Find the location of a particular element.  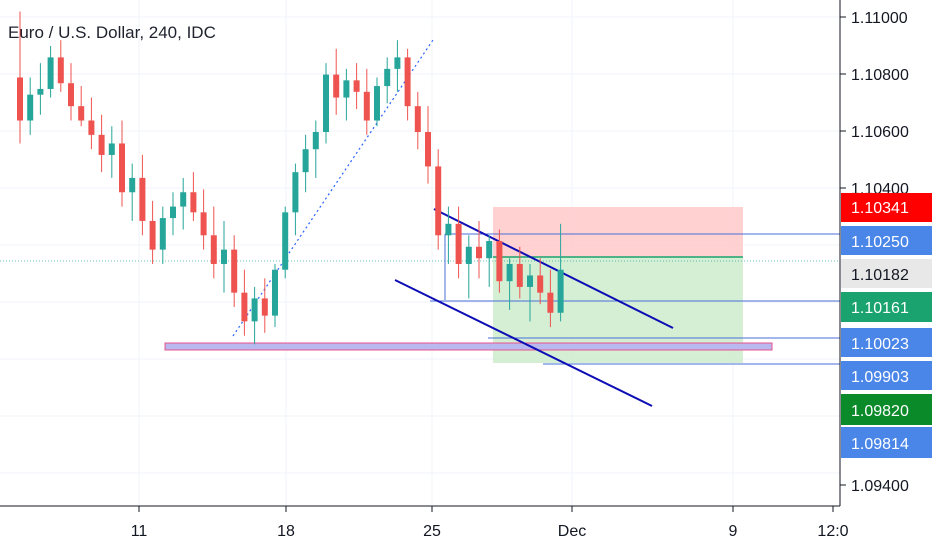

price-badge-1.10250: 1.10250 is located at coordinates (886, 240).